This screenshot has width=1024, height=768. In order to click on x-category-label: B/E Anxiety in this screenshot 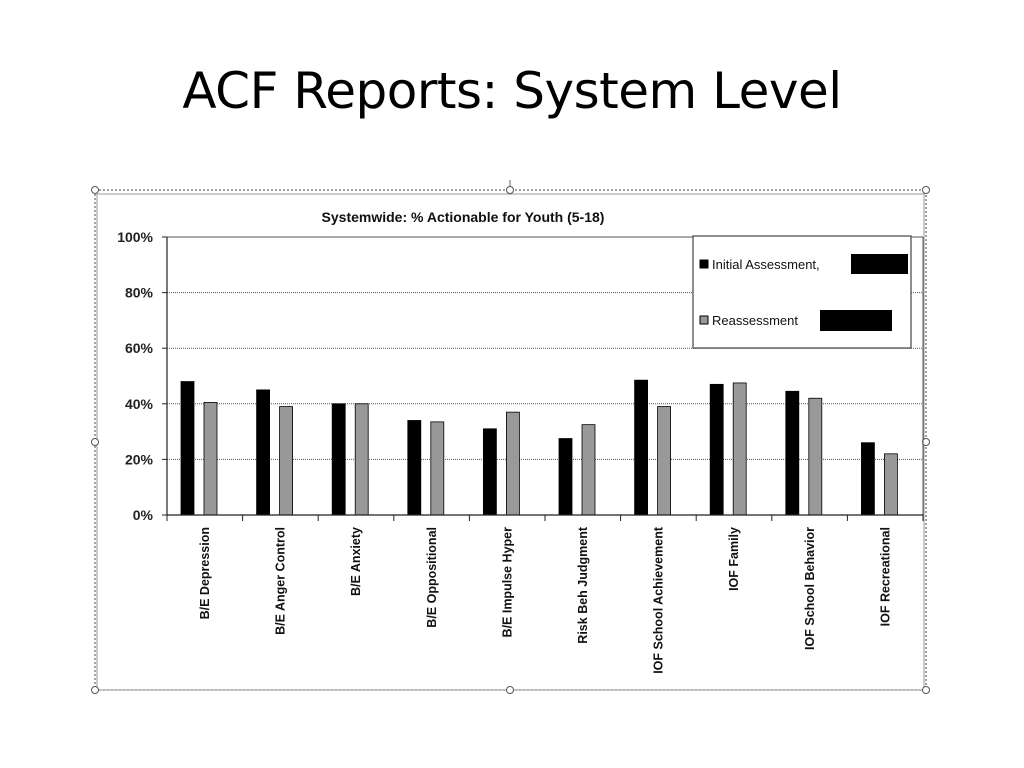, I will do `click(356, 561)`.